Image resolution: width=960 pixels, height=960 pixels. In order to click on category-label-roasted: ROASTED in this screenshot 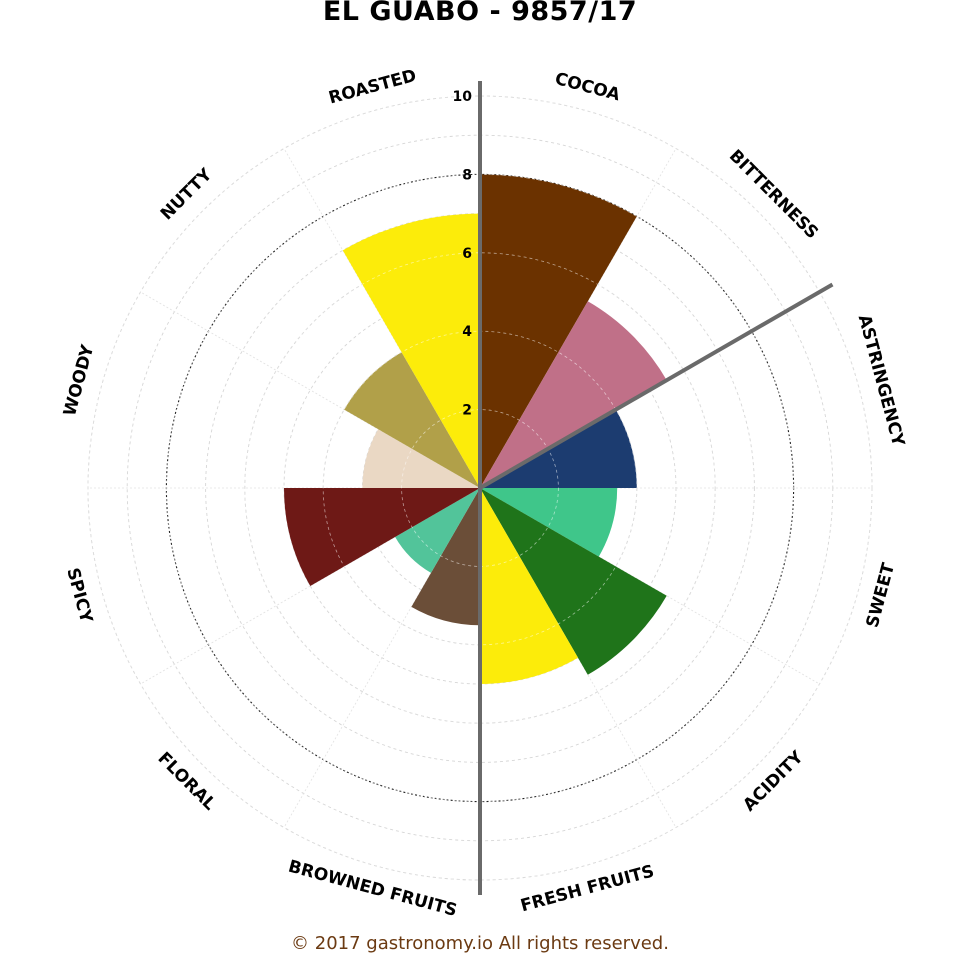, I will do `click(373, 87)`.